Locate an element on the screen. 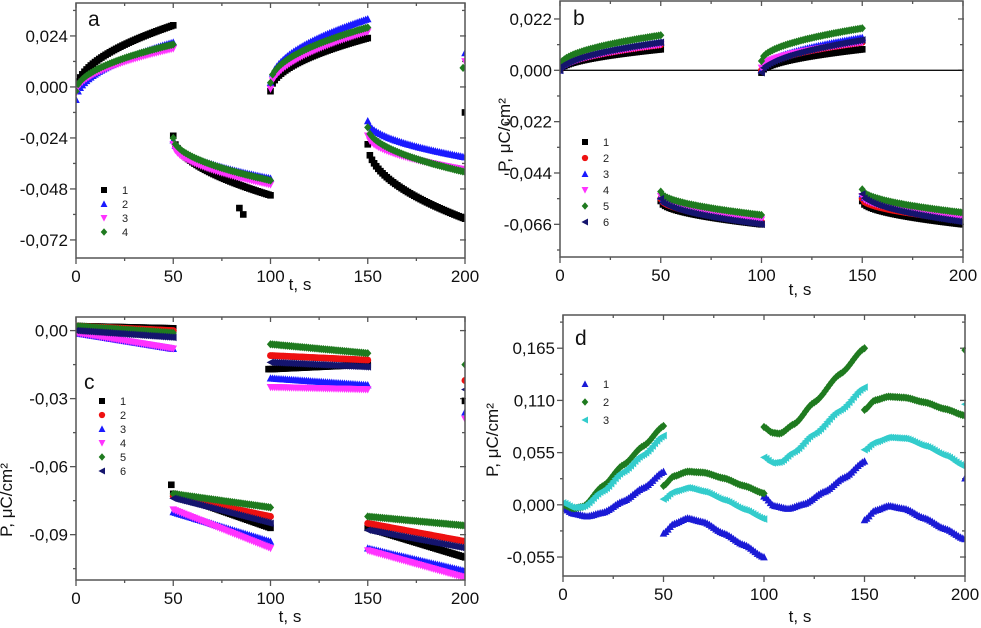 This screenshot has height=628, width=981. panel-b-ylabel-group: P, μC/cm² is located at coordinates (504, 135).